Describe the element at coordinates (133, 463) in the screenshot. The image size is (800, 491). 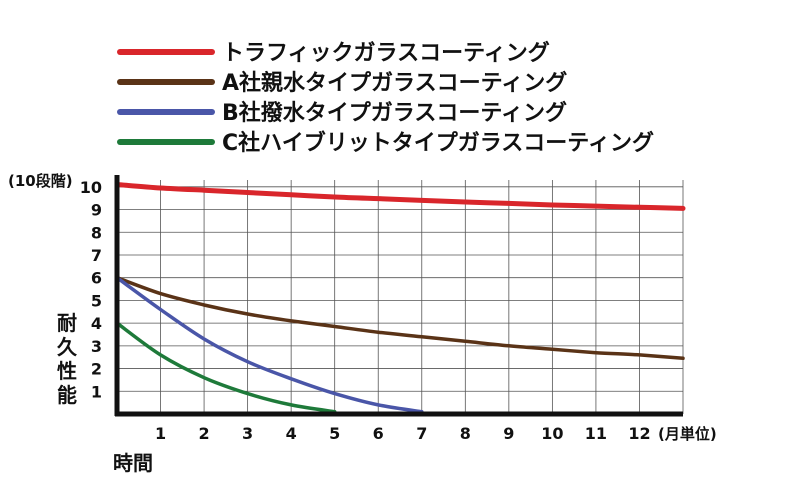
I see `x-axis-title: 時間` at that location.